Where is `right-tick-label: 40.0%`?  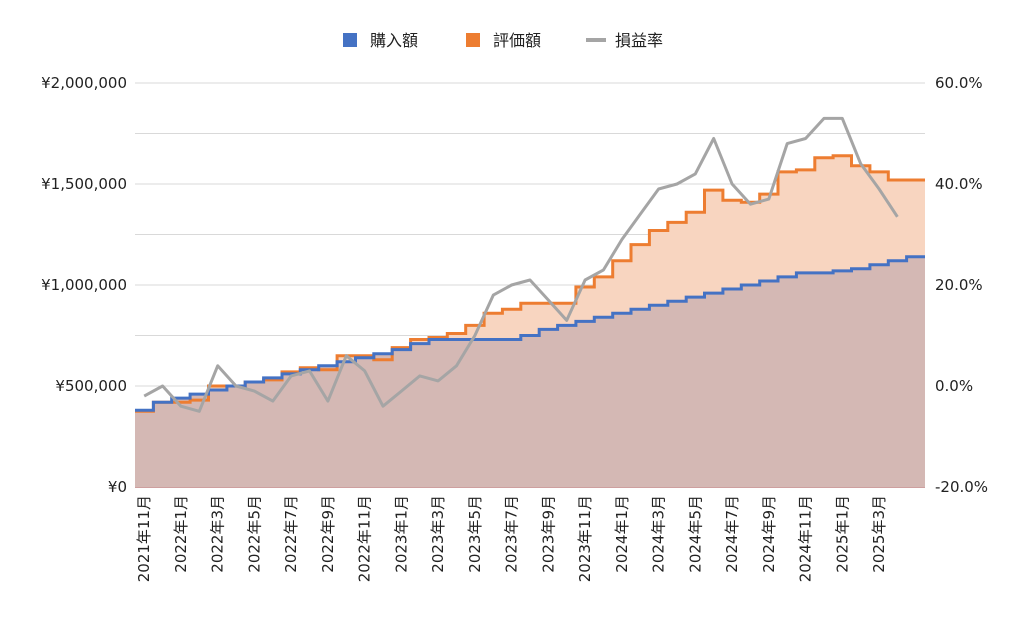
right-tick-label: 40.0% is located at coordinates (959, 184).